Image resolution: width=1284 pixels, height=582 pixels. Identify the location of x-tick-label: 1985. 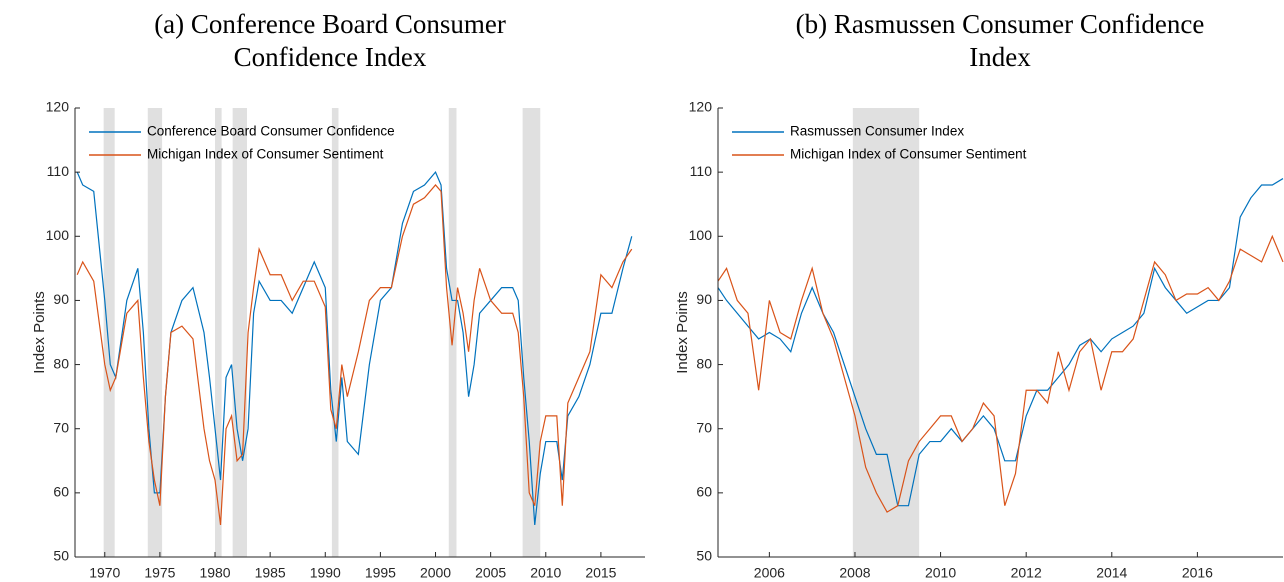
(270, 573).